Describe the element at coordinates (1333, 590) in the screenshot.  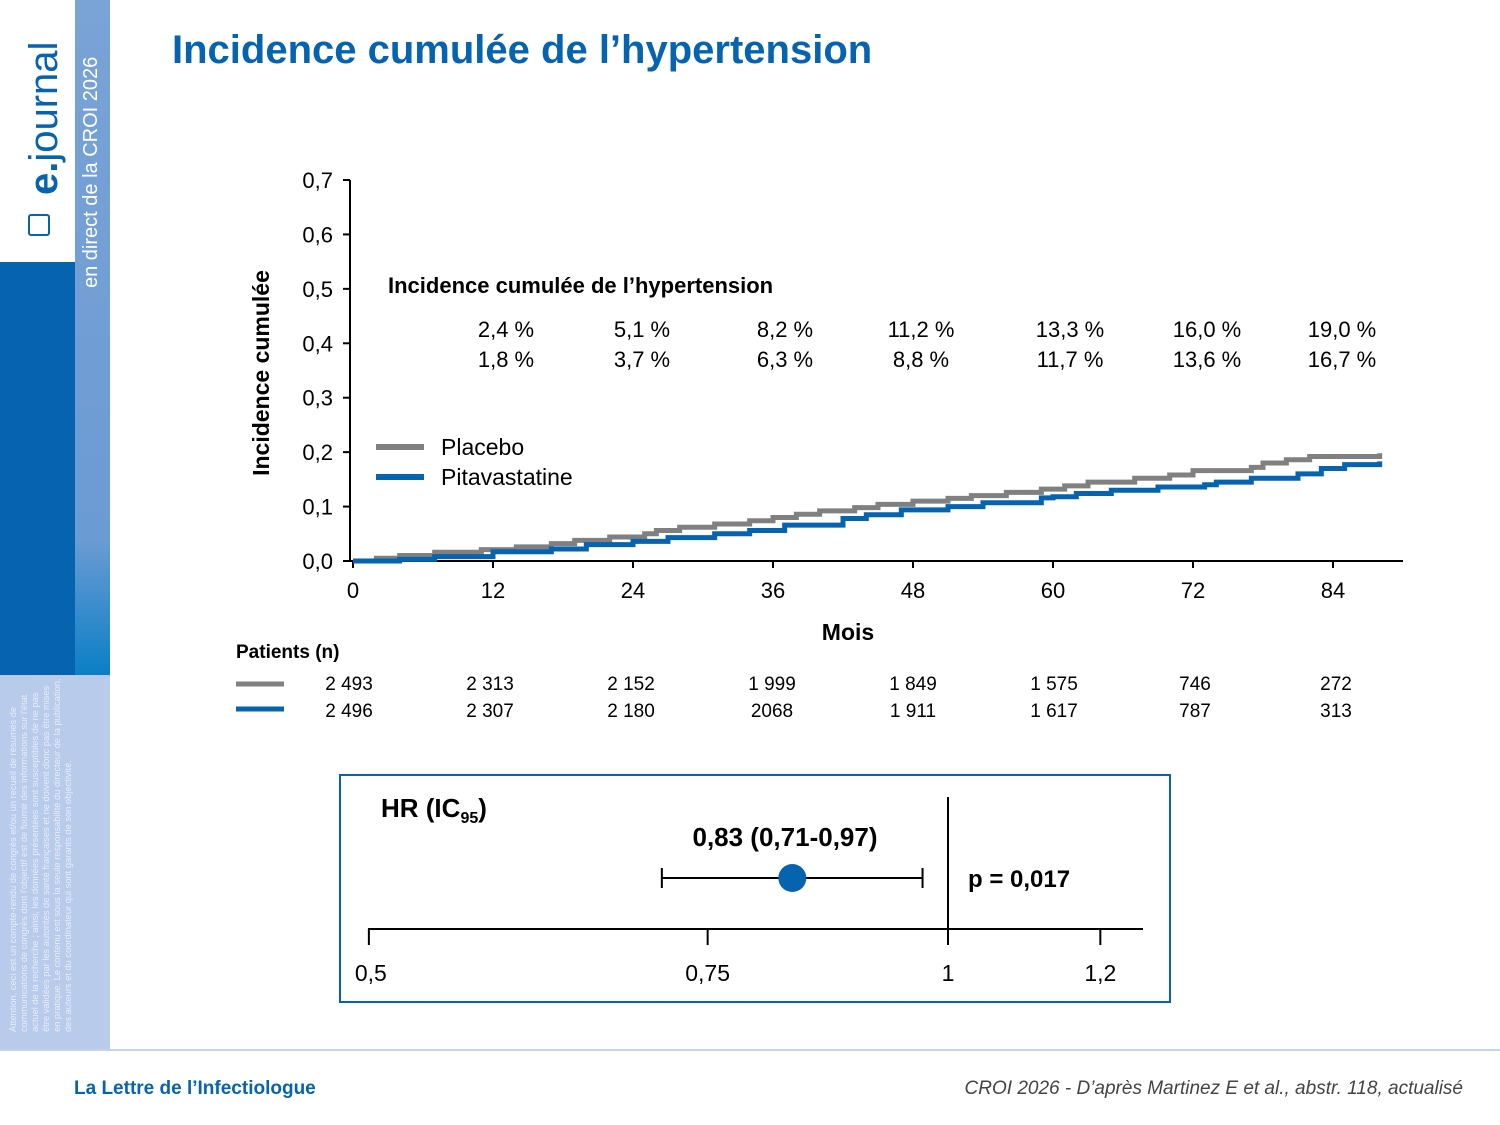
I see `x-tick-label: 84` at that location.